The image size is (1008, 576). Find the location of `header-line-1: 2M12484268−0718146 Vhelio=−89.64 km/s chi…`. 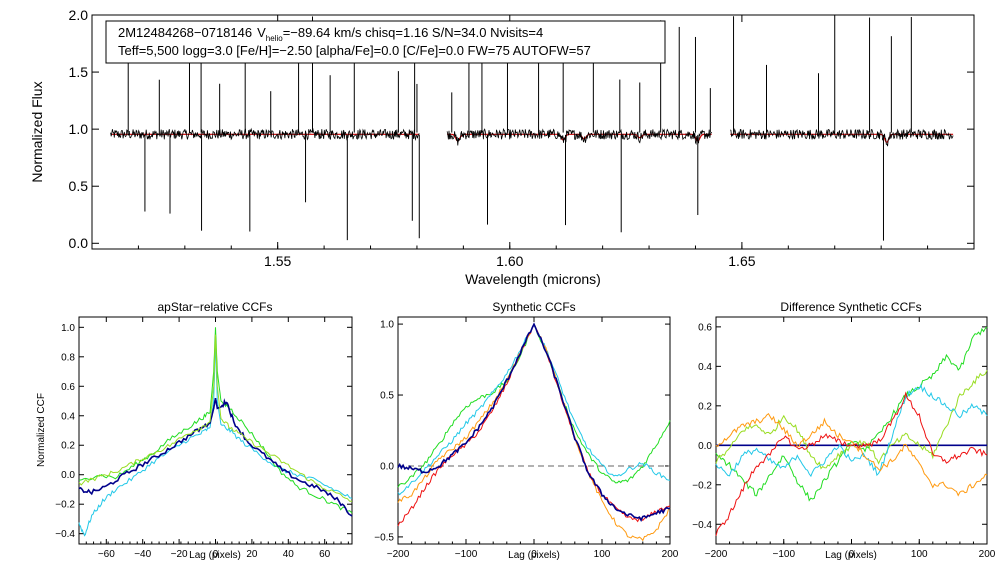

header-line-1: 2M12484268−0718146 Vhelio=−89.64 km/s chi… is located at coordinates (330, 34).